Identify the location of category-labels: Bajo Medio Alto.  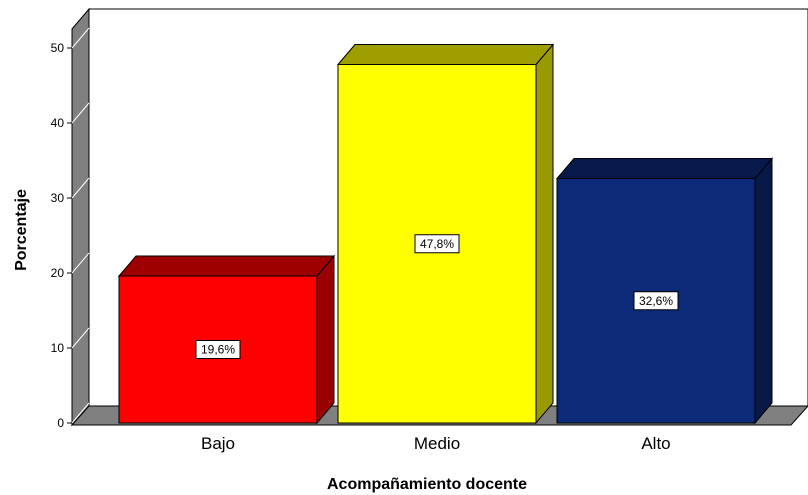
(436, 443).